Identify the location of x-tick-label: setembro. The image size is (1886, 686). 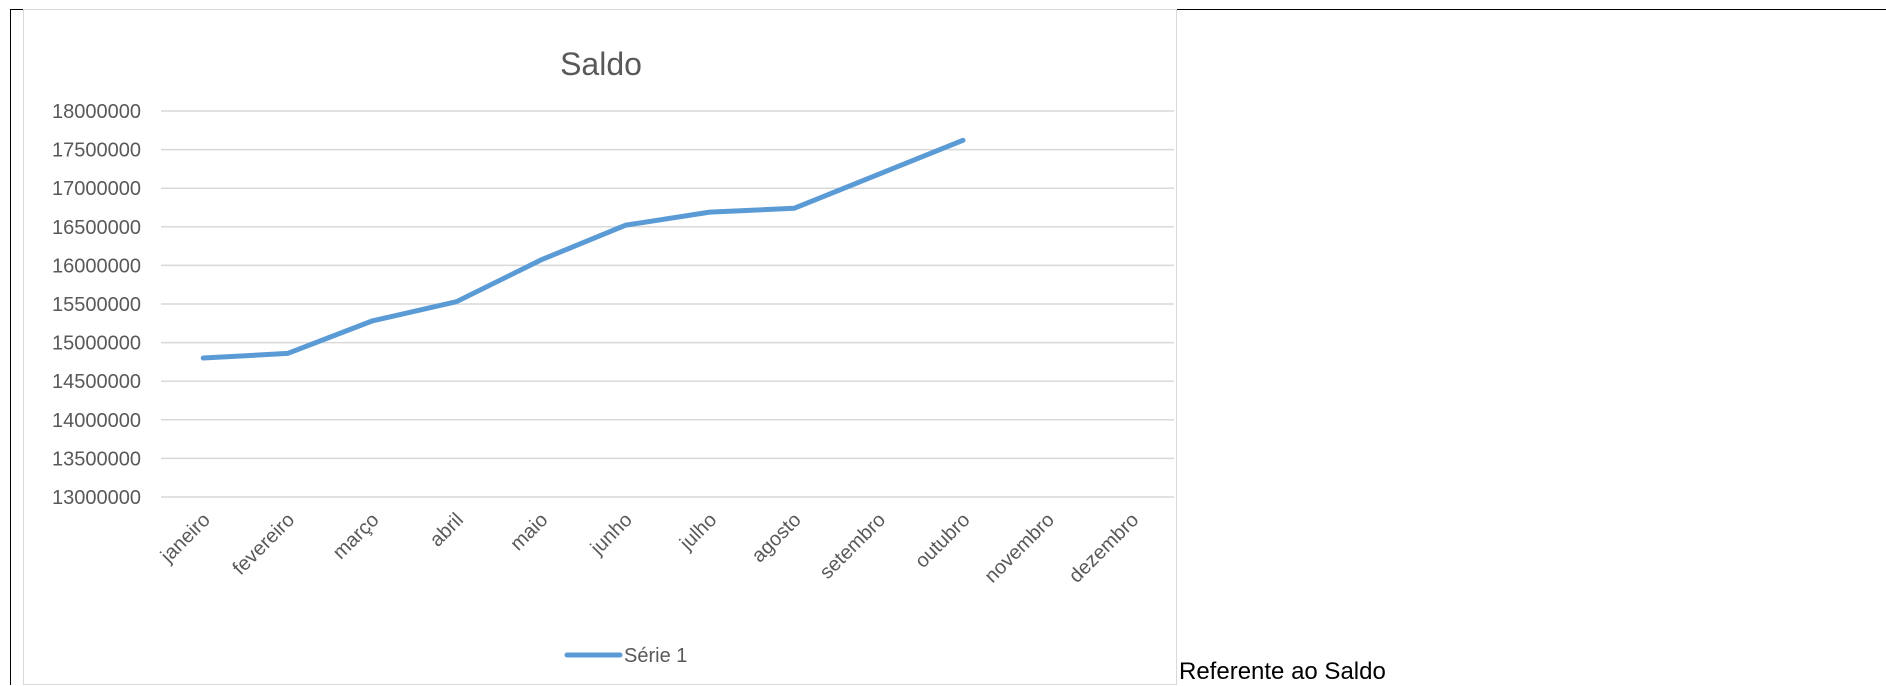
(853, 546).